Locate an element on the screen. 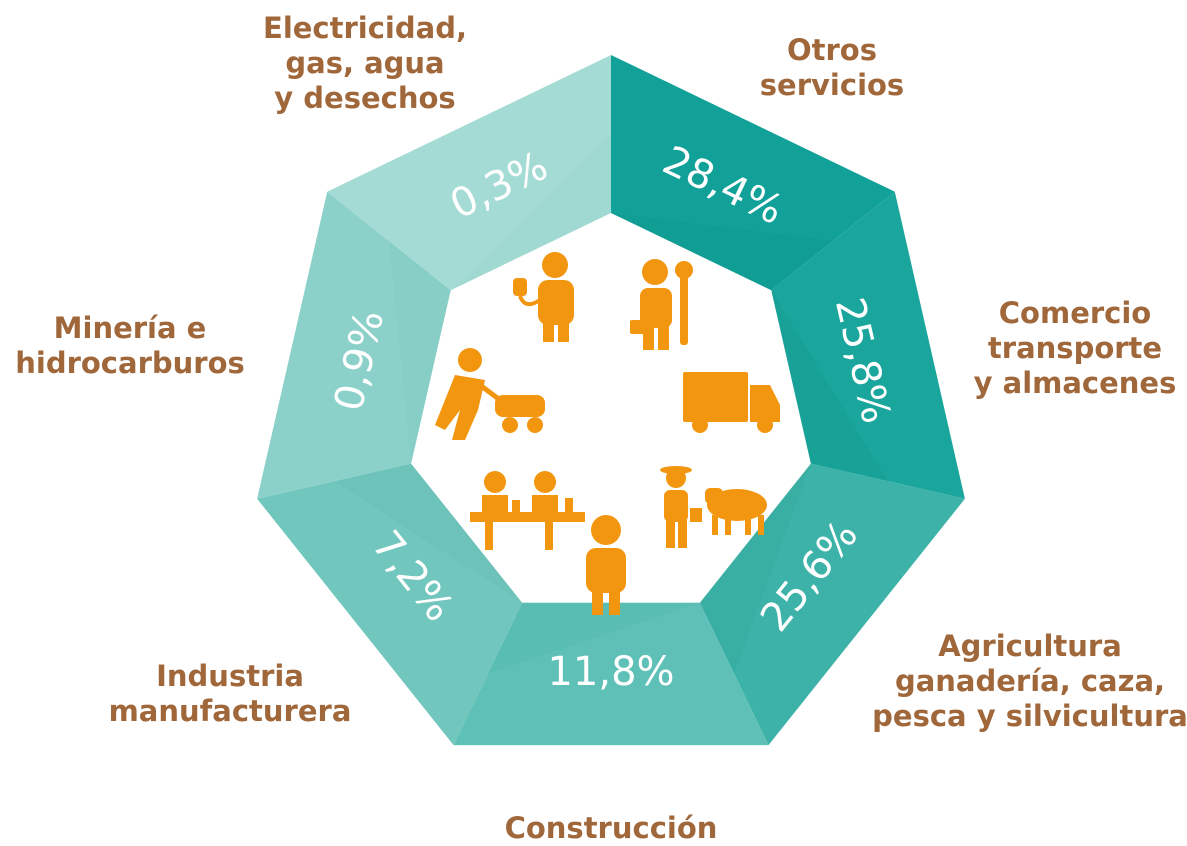 This screenshot has width=1187, height=846. icons is located at coordinates (607, 433).